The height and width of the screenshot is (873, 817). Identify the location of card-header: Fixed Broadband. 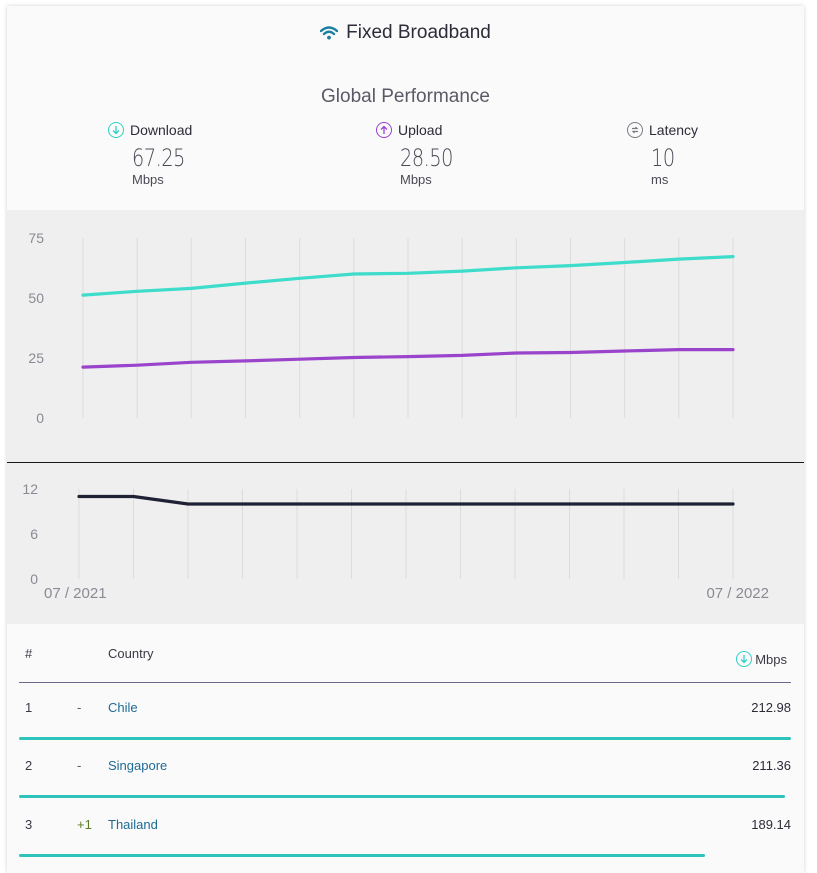
(405, 33).